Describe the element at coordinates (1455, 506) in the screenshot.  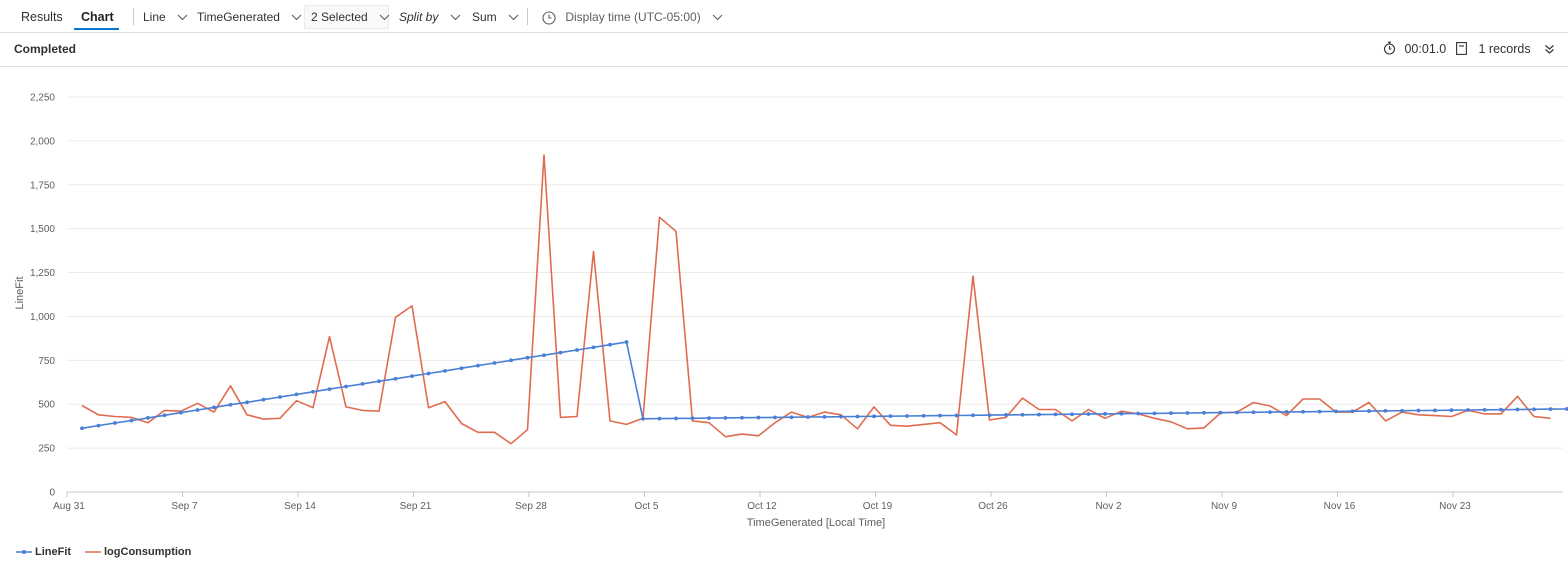
I see `x-tick-label: Nov 23` at that location.